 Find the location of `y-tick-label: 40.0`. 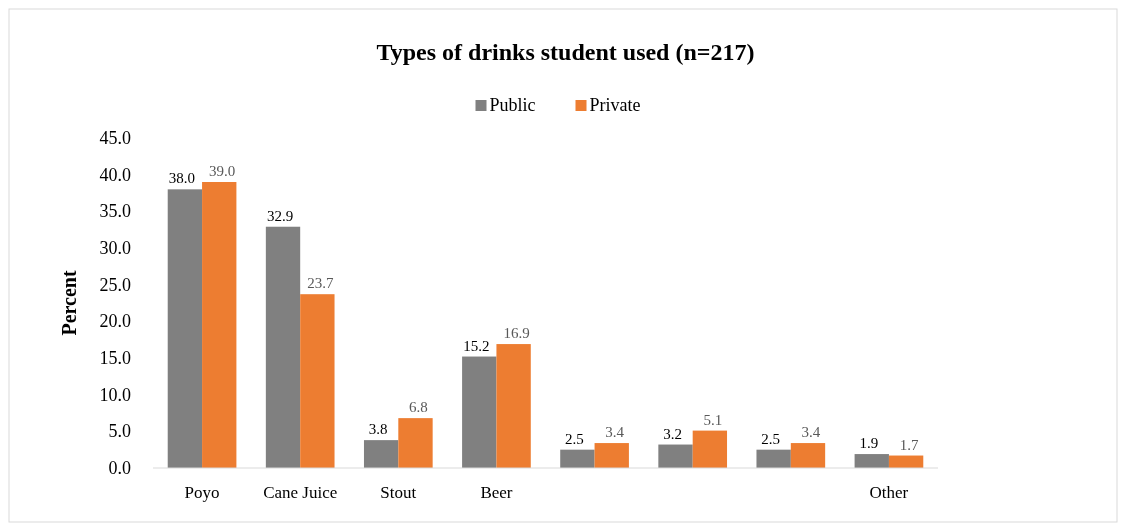

y-tick-label: 40.0 is located at coordinates (115, 174).